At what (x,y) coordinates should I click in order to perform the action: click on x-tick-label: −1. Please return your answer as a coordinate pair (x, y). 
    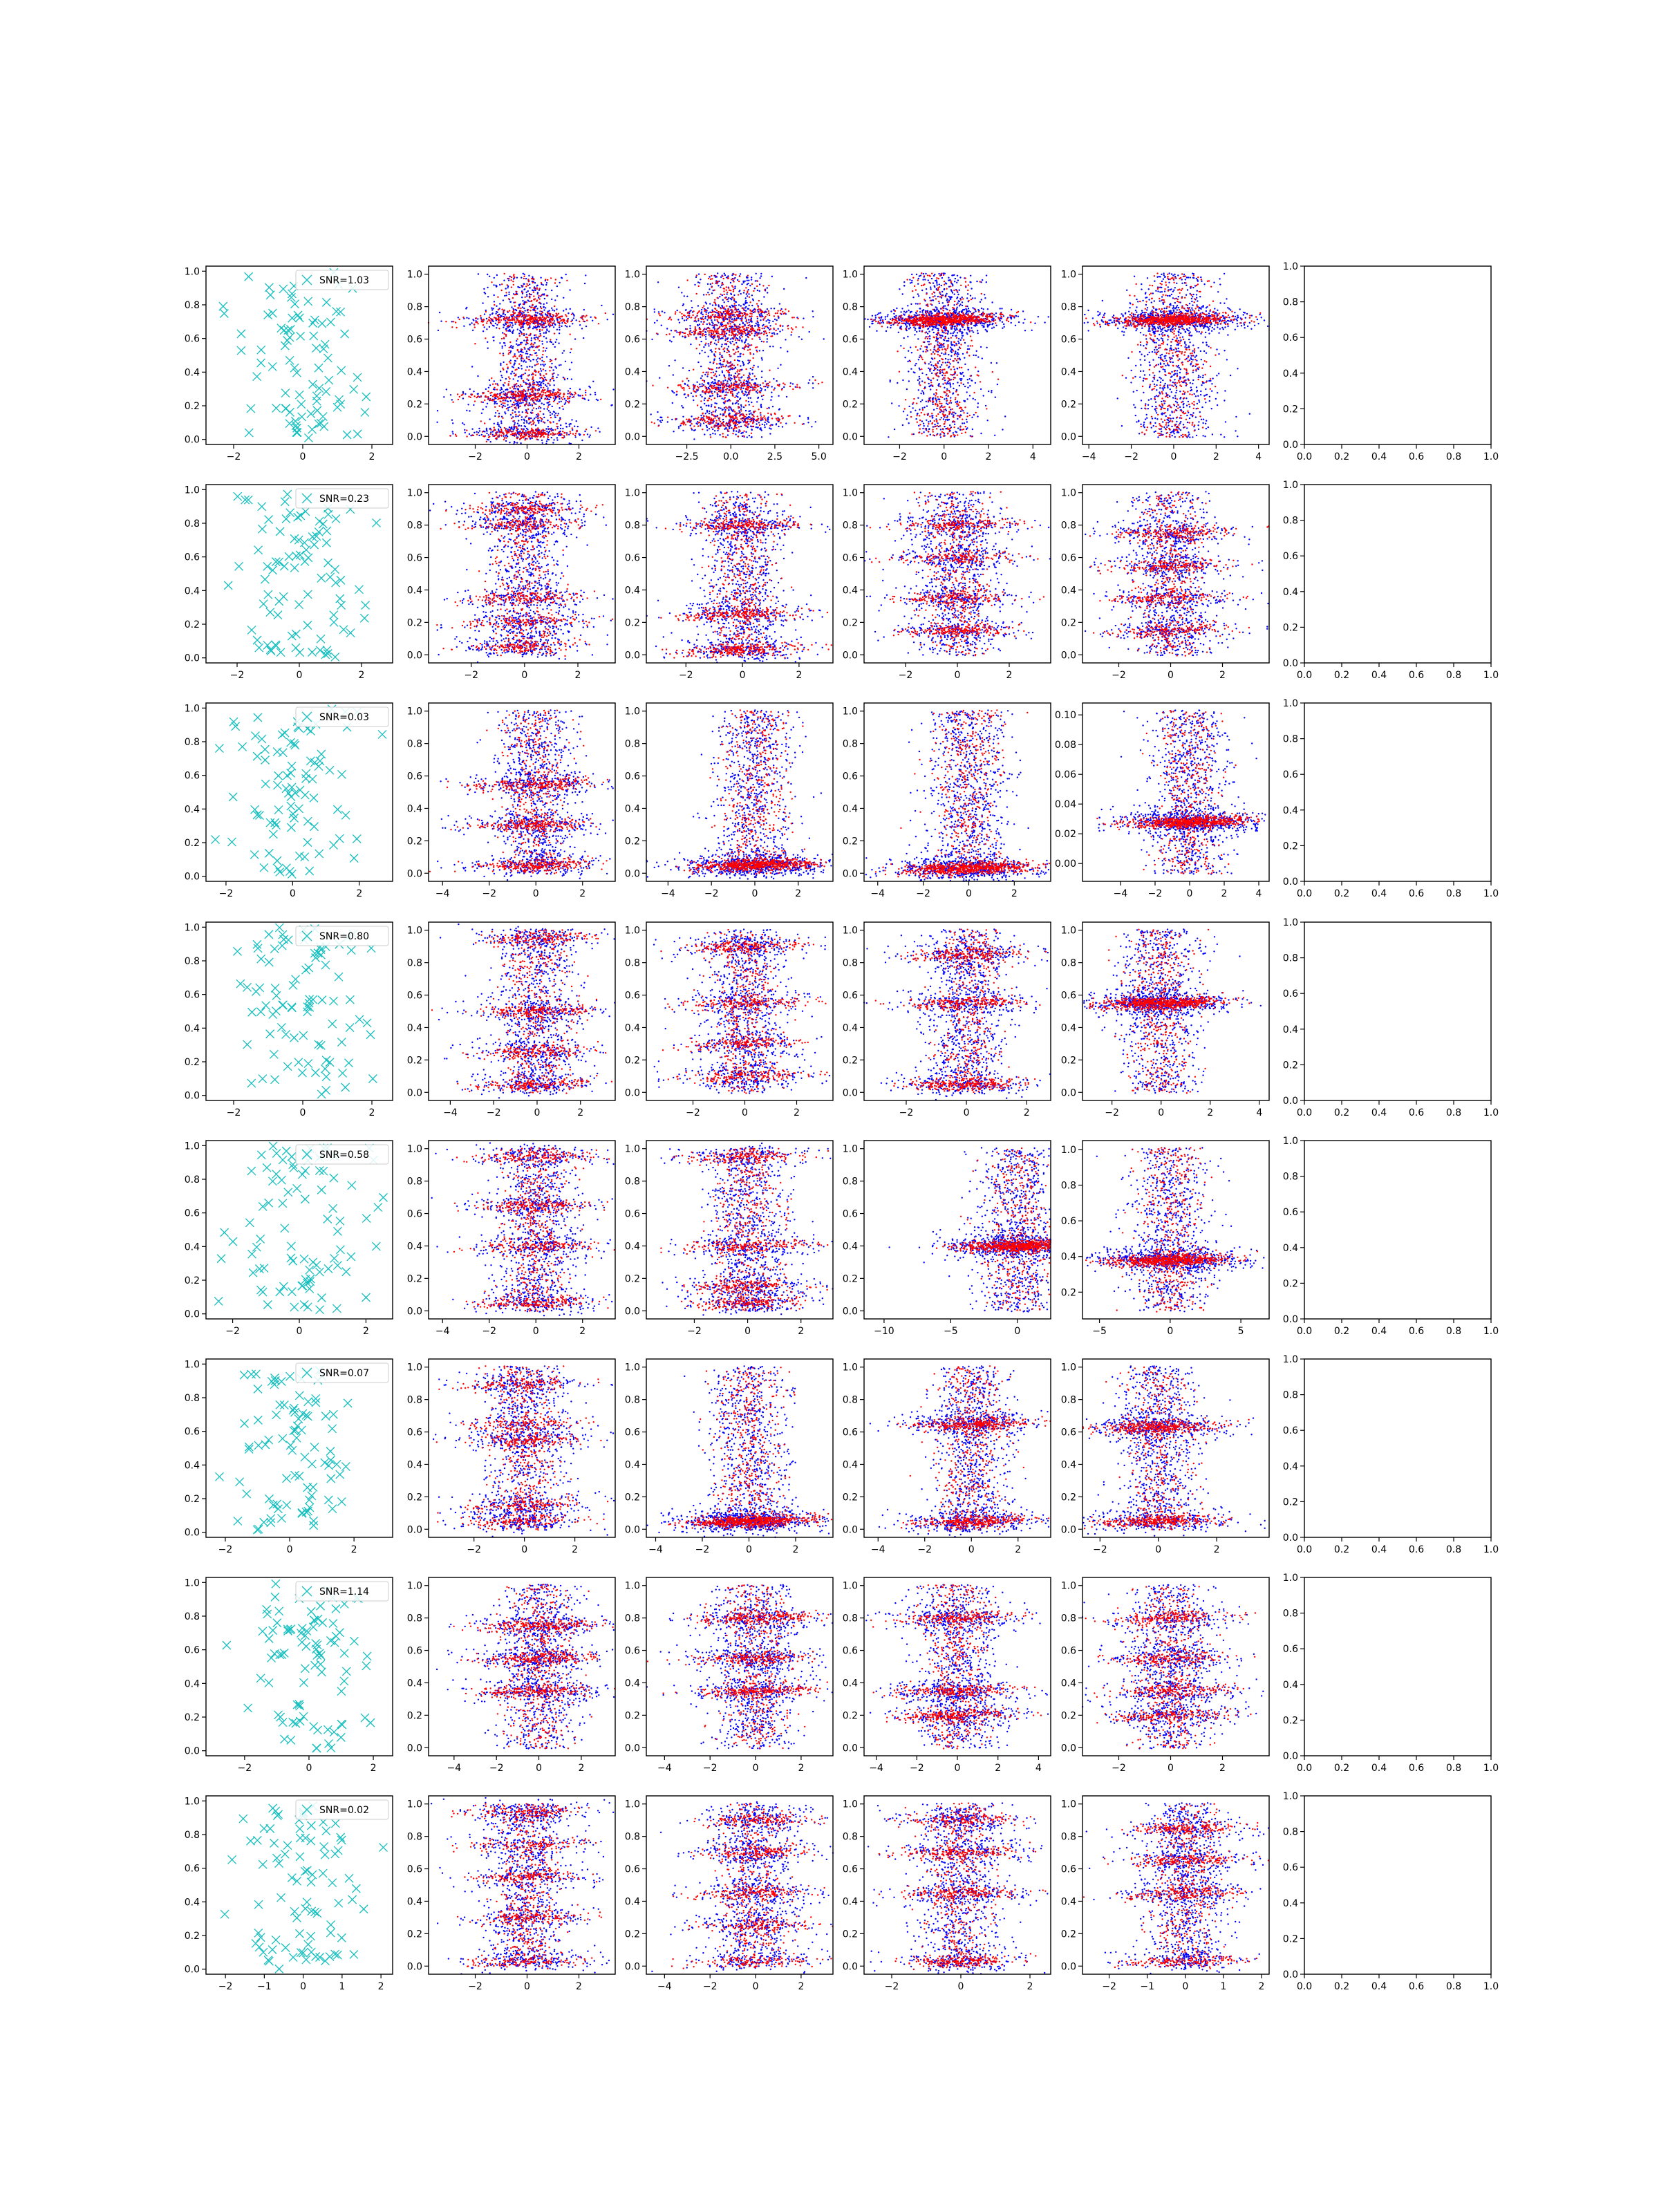
    Looking at the image, I should click on (264, 1986).